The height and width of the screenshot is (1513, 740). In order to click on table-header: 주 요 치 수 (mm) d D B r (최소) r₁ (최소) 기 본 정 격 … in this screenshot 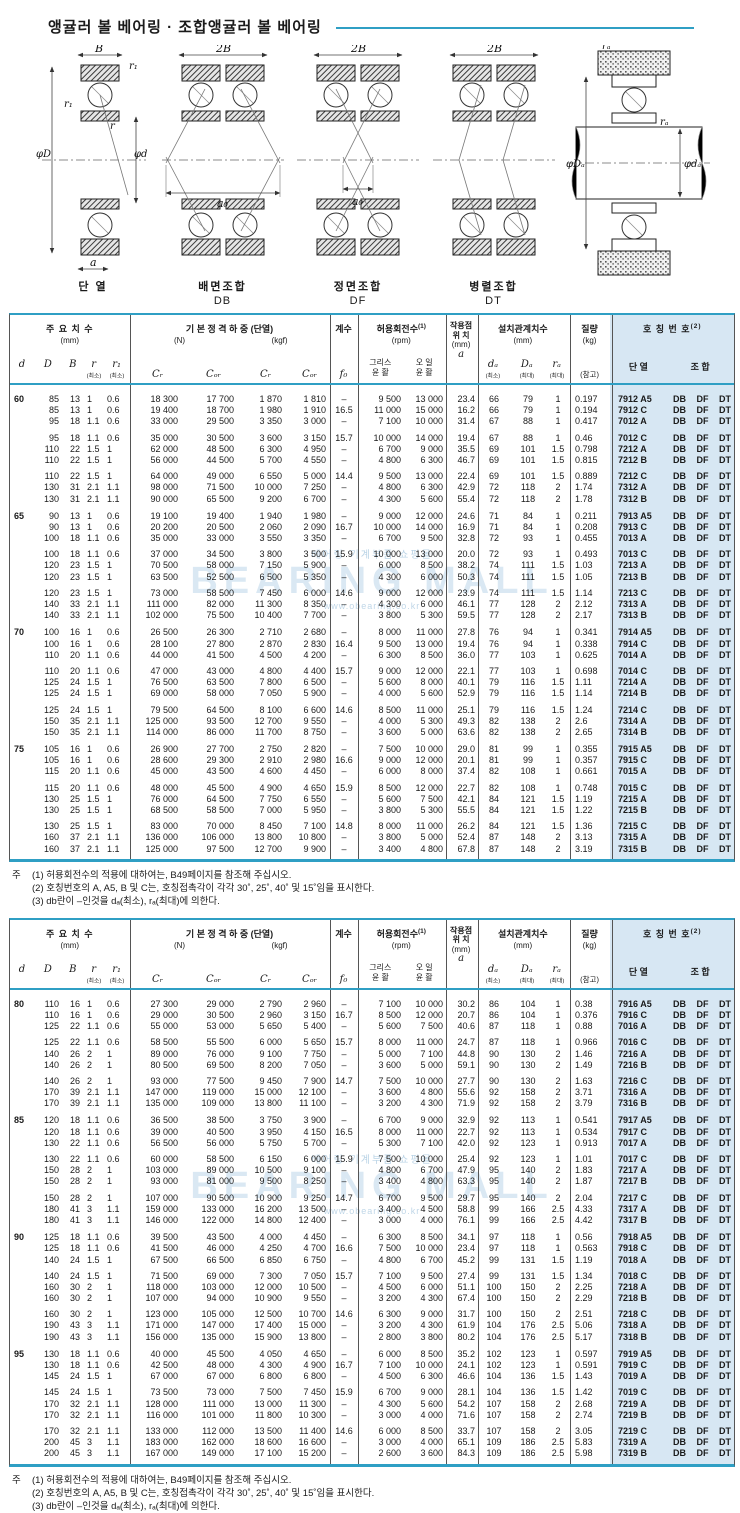, I will do `click(372, 954)`.